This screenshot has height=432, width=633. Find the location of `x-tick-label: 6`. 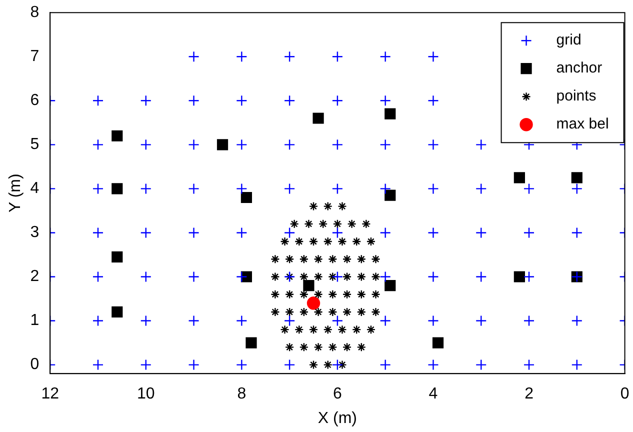

x-tick-label: 6 is located at coordinates (337, 394).